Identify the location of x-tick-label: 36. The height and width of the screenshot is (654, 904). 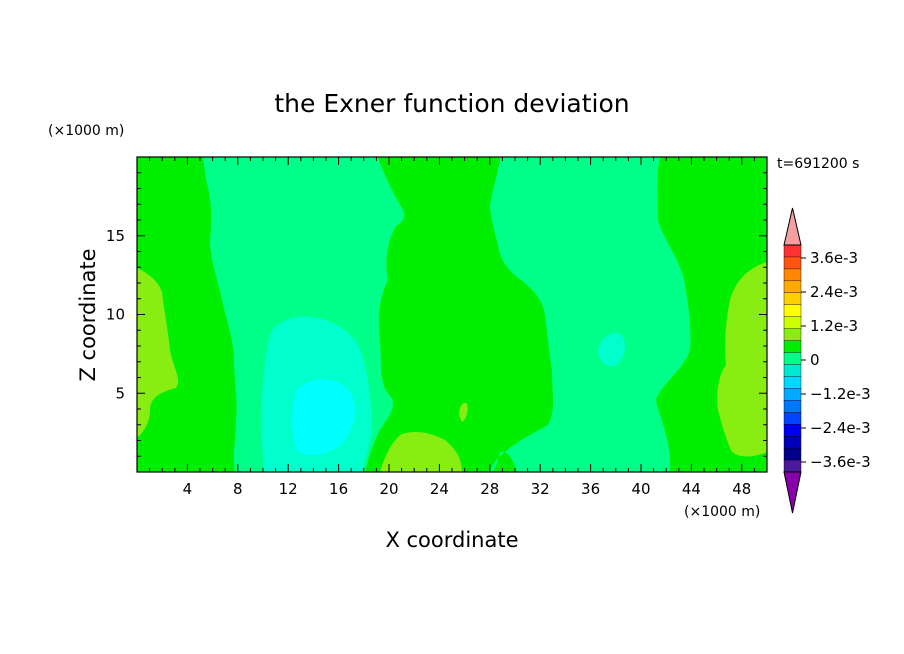
(590, 489).